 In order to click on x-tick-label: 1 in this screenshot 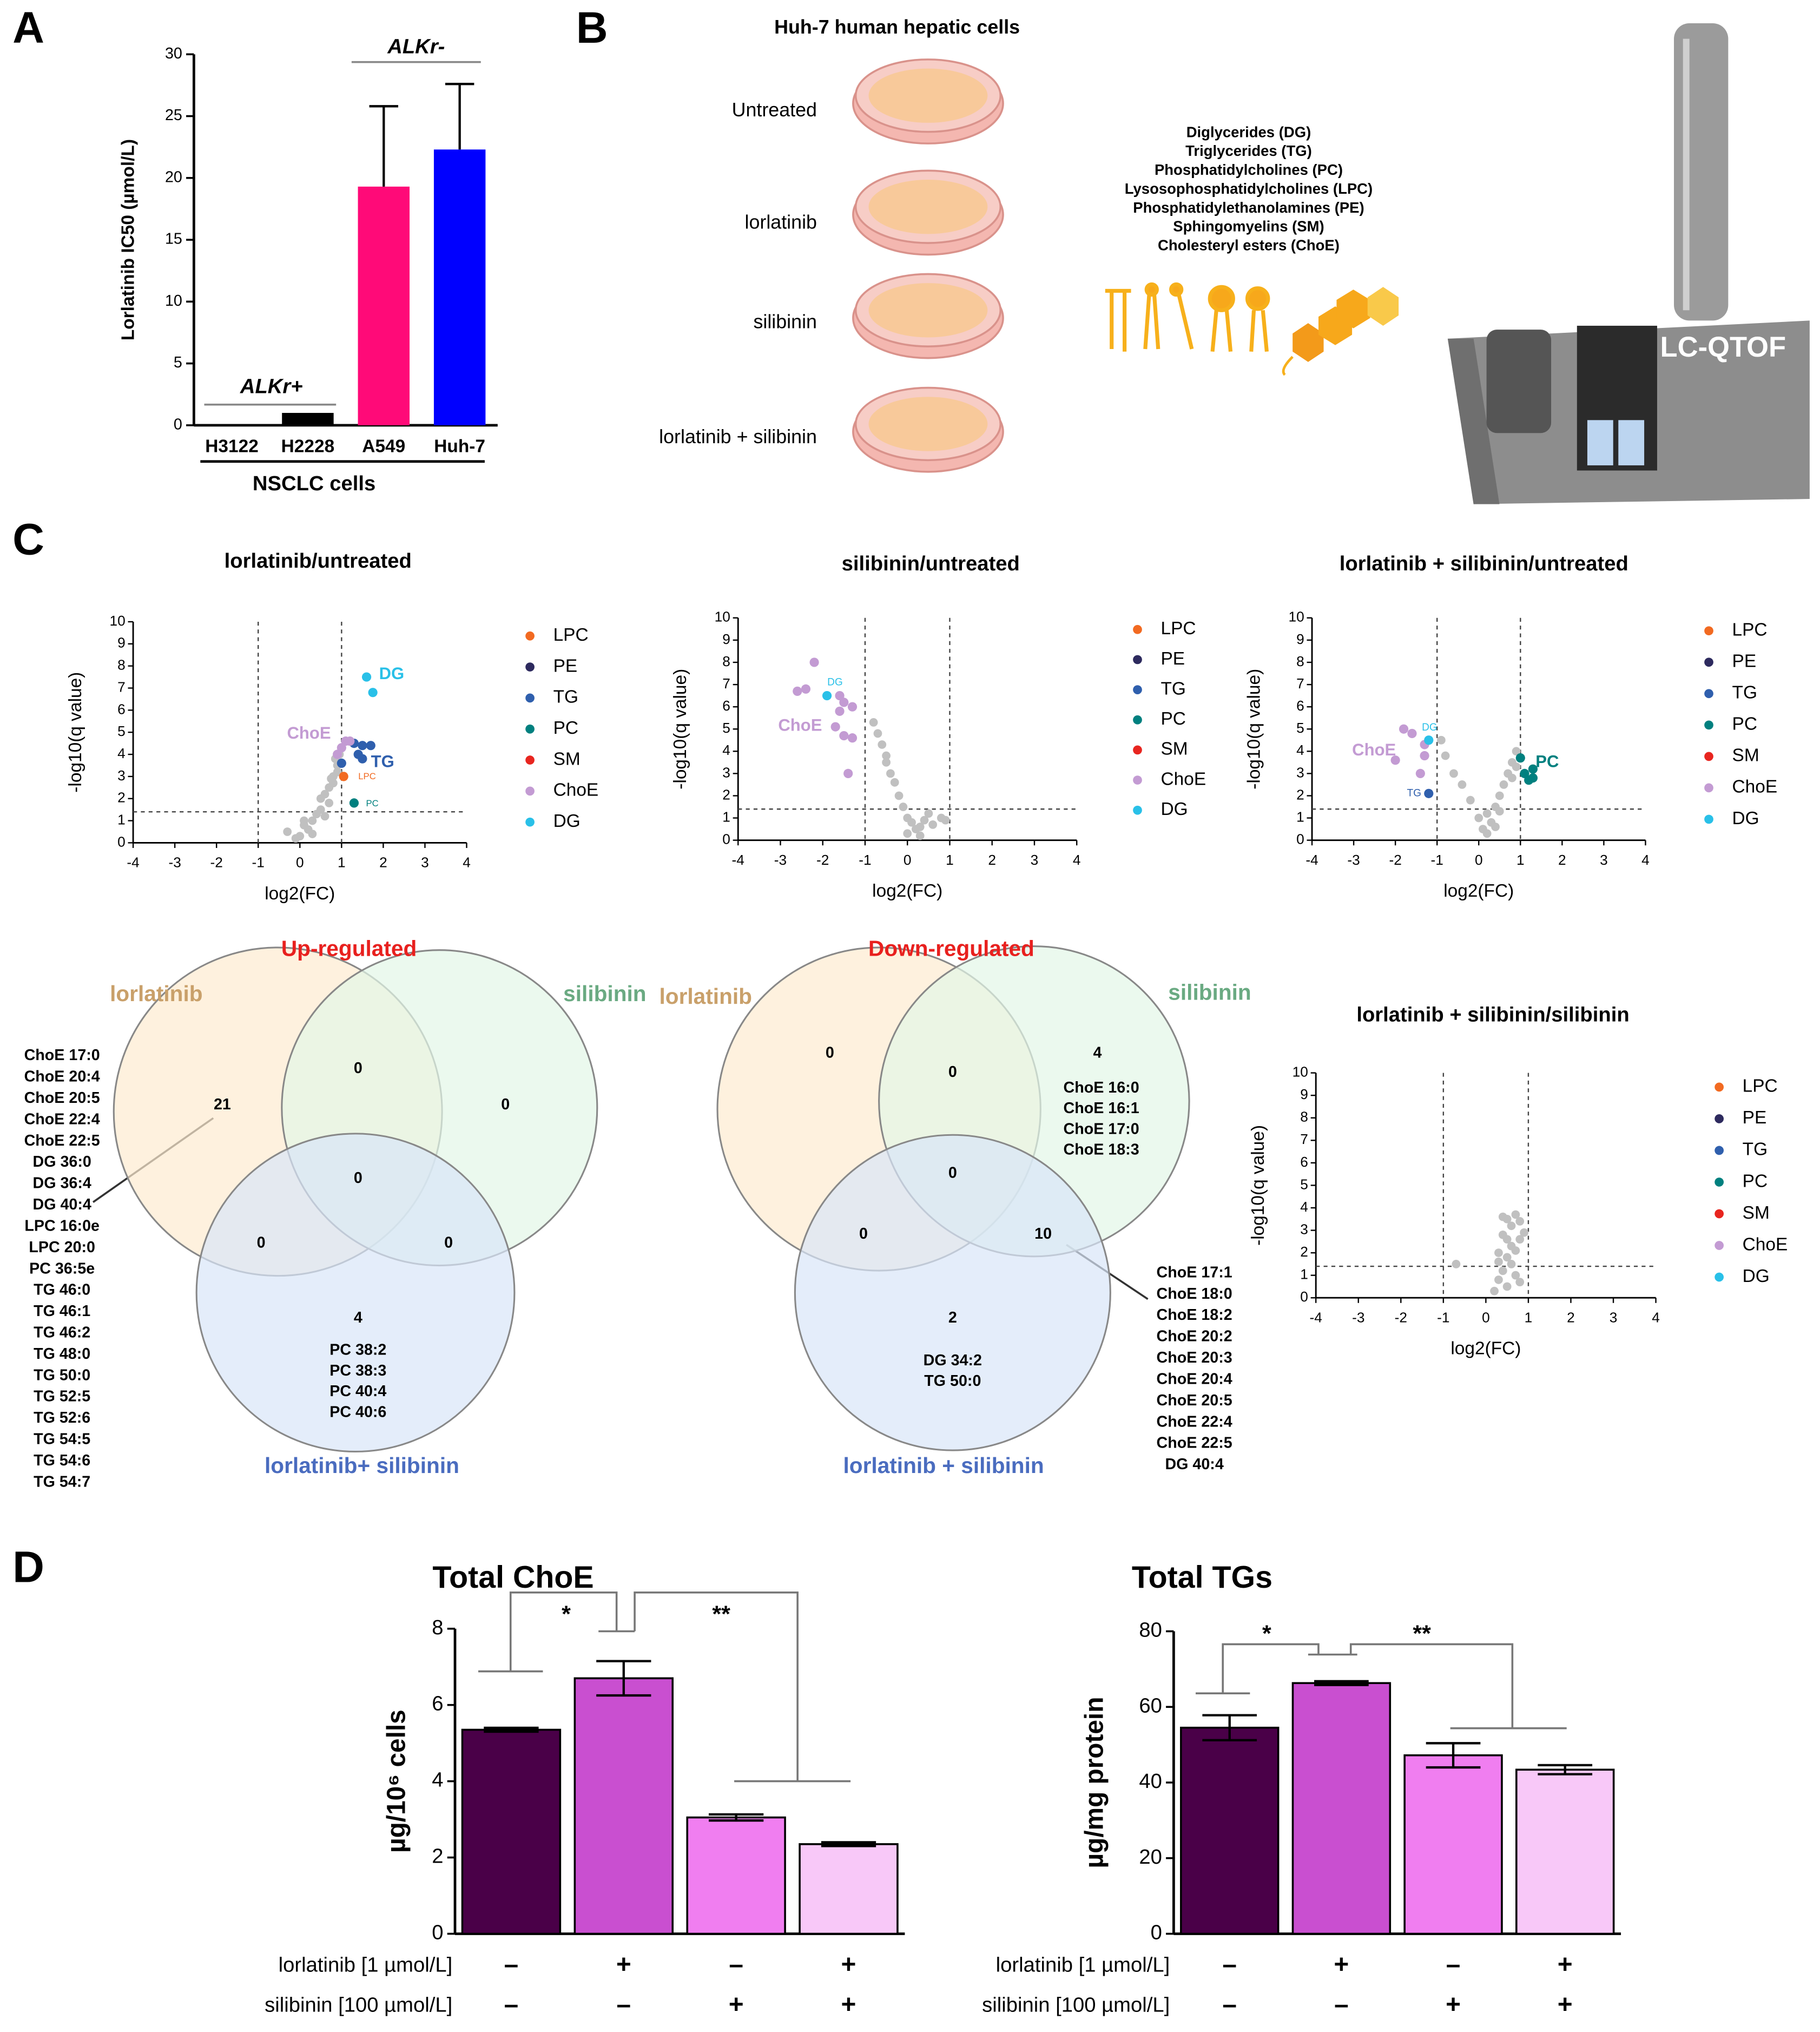, I will do `click(1529, 1317)`.